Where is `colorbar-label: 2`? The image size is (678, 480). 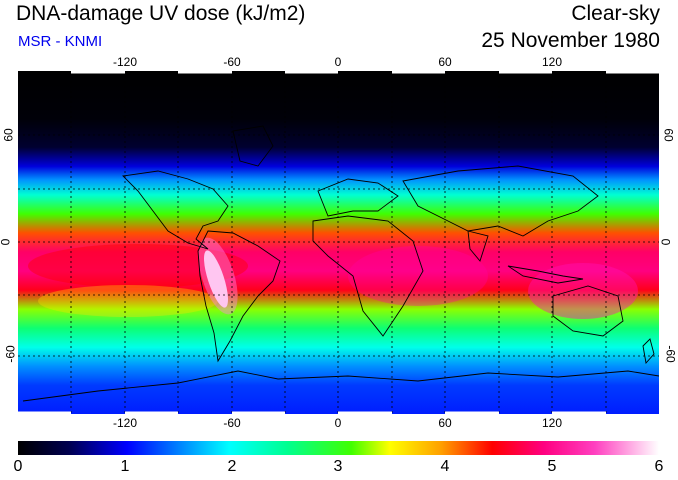 colorbar-label: 2 is located at coordinates (232, 466).